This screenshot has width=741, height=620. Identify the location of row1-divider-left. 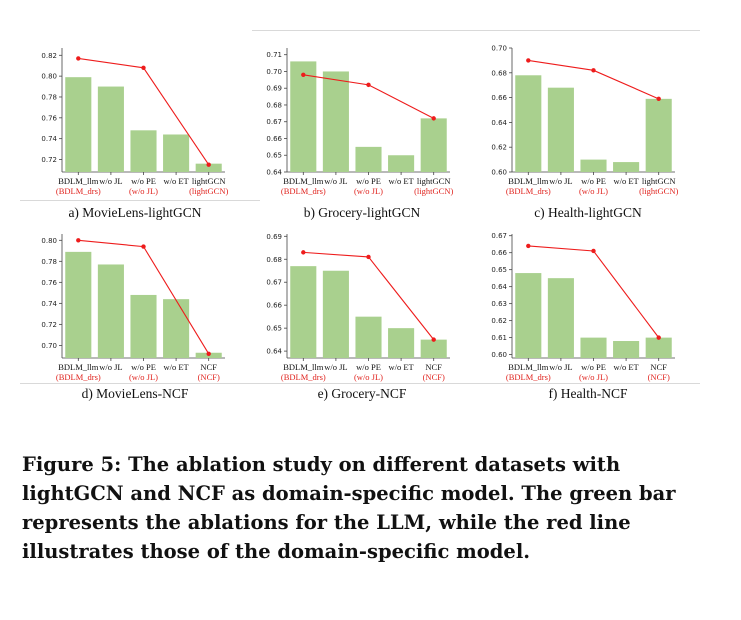
(140, 200).